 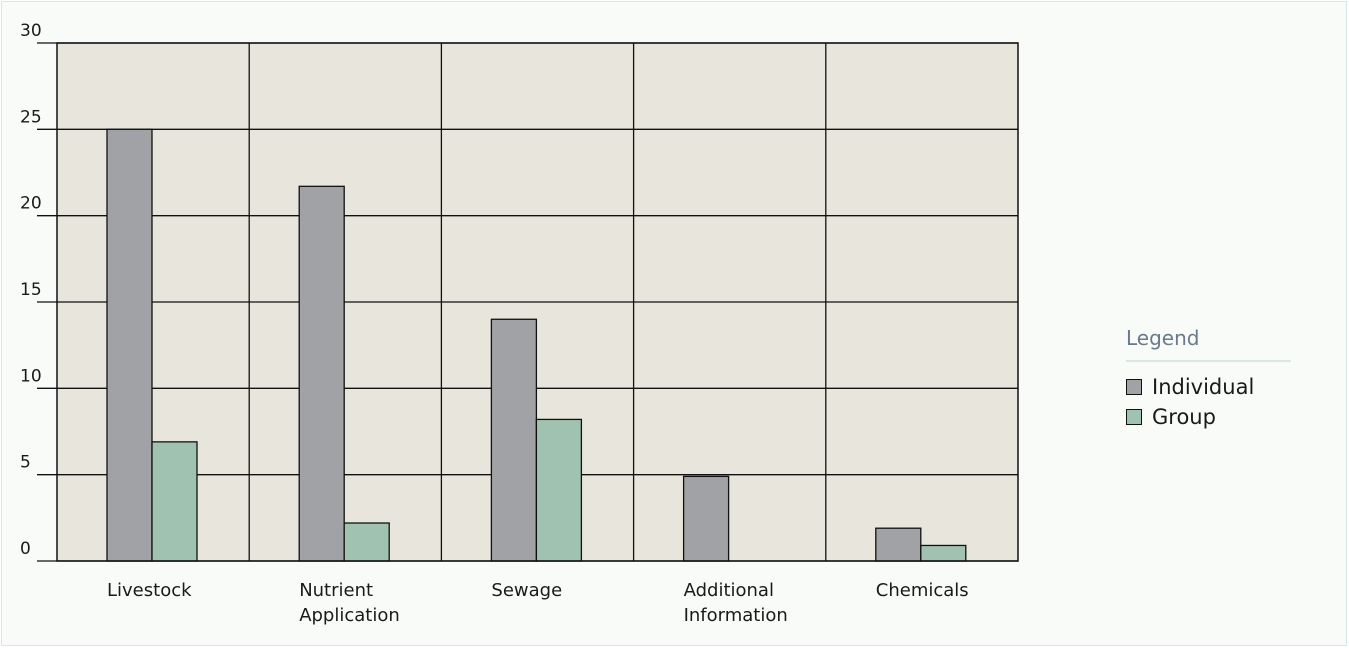 I want to click on legend-label-group: Group, so click(x=1184, y=417).